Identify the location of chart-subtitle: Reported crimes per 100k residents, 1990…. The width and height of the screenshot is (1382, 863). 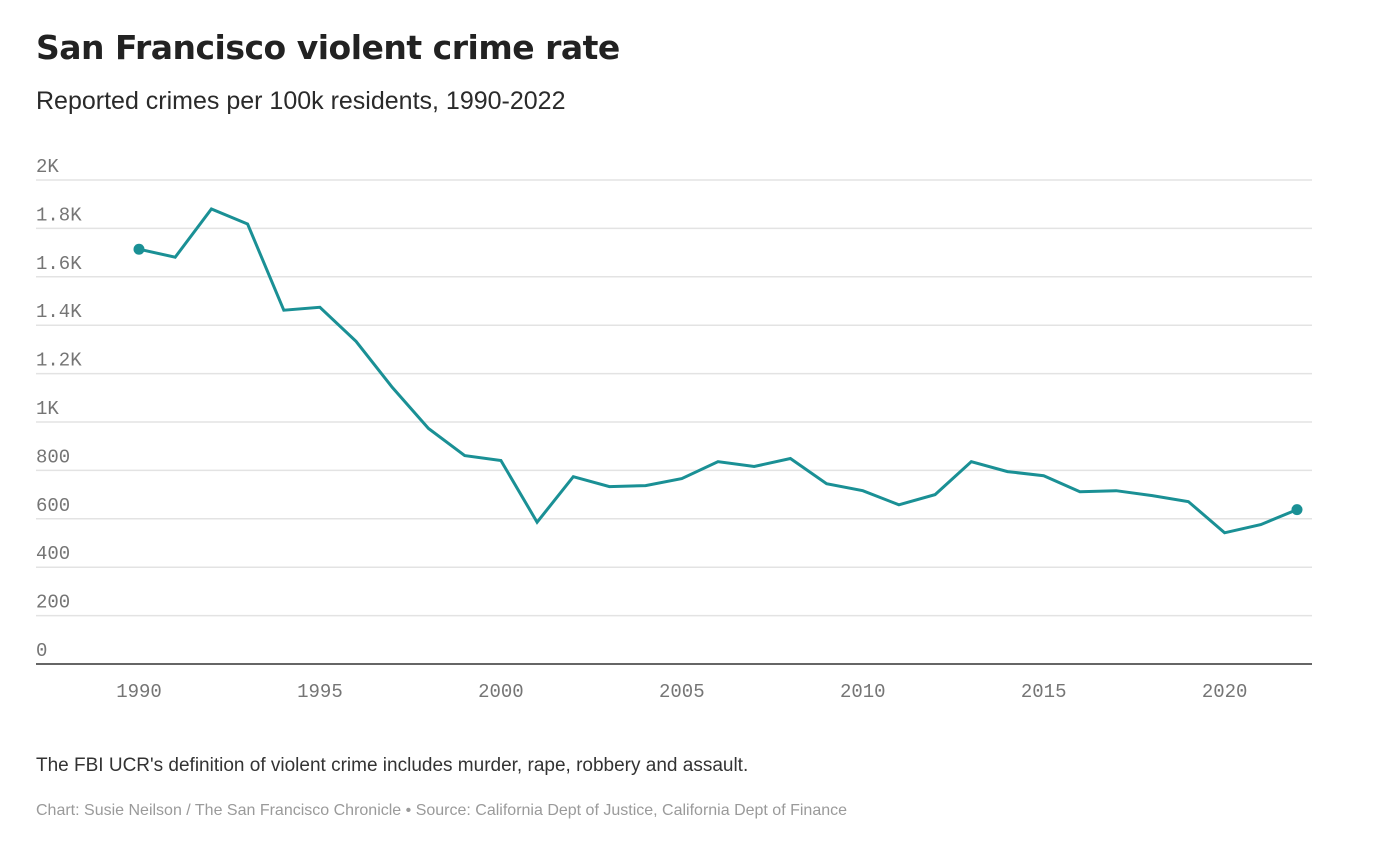
(301, 101).